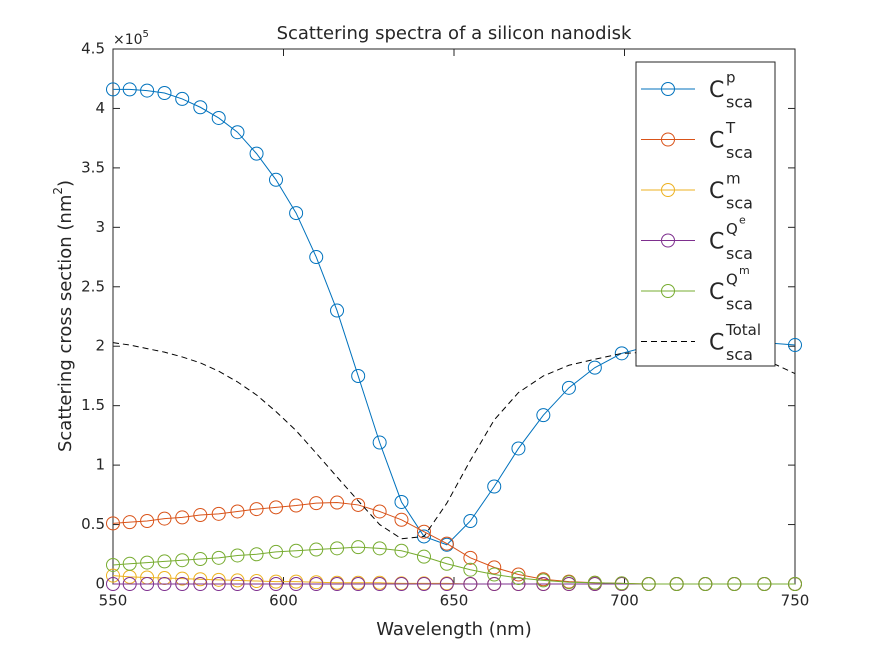 This screenshot has width=875, height=660. Describe the element at coordinates (93, 286) in the screenshot. I see `y-tick-label: 2.5` at that location.